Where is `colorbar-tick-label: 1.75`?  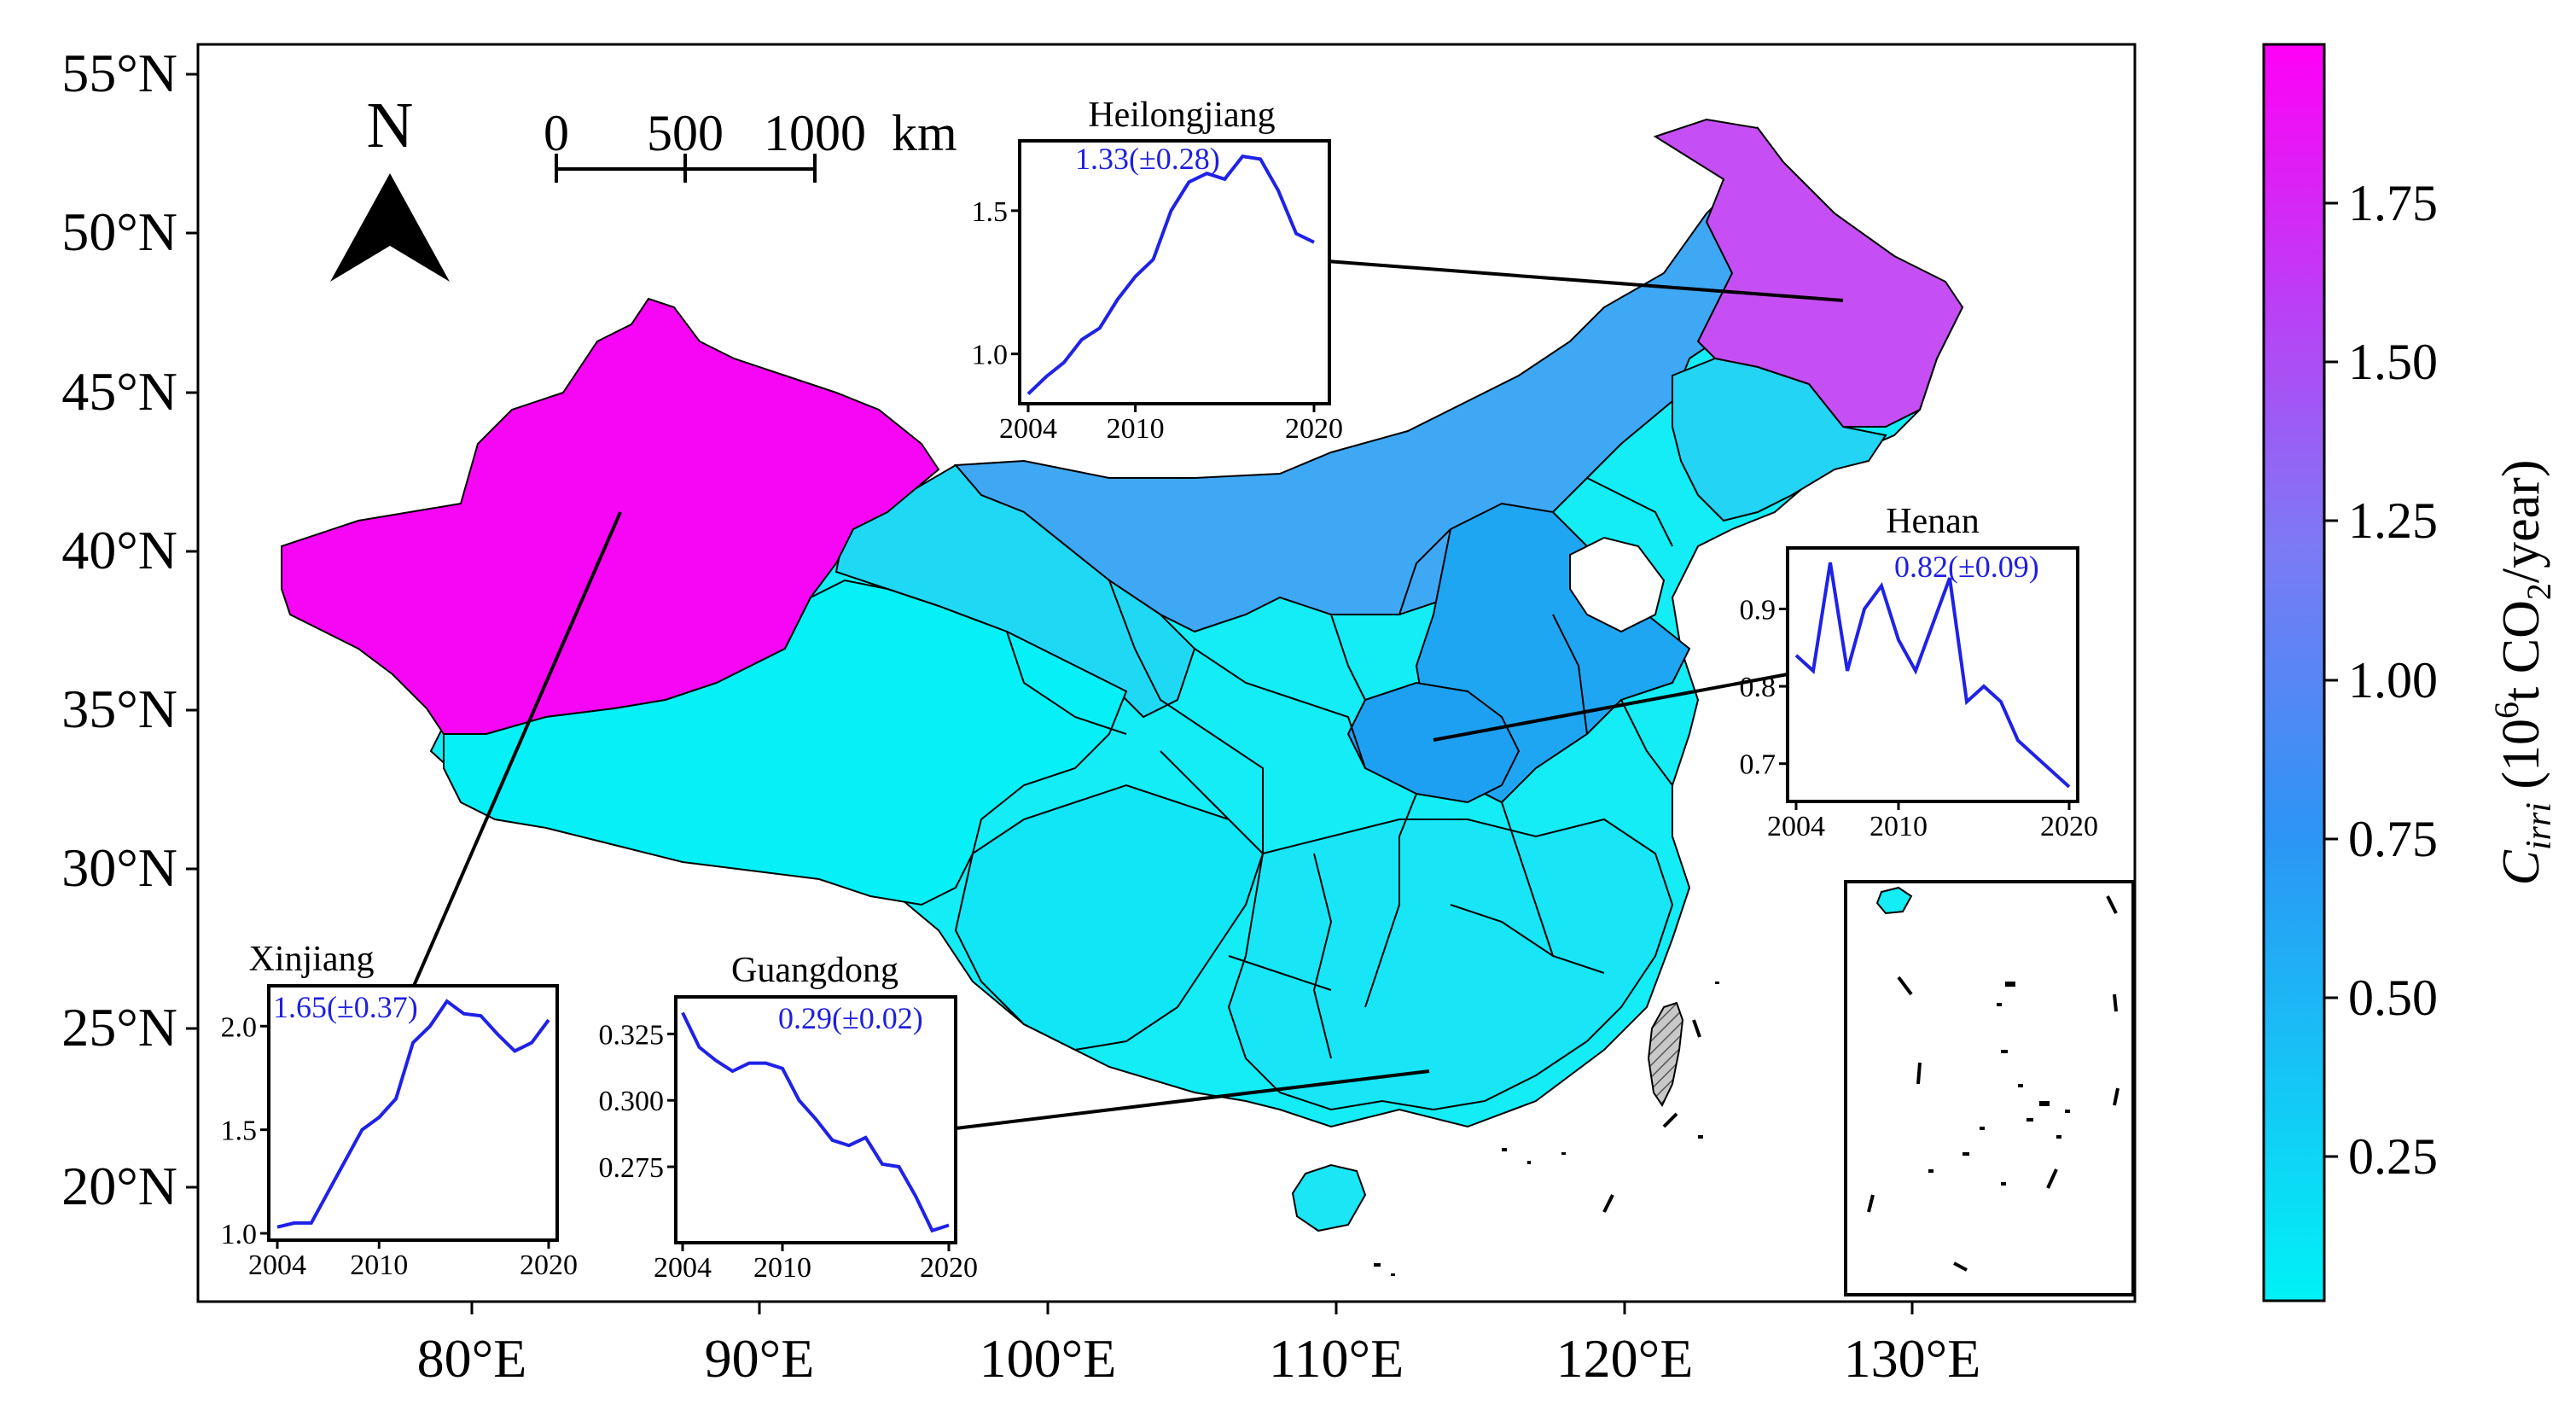
colorbar-tick-label: 1.75 is located at coordinates (2393, 203).